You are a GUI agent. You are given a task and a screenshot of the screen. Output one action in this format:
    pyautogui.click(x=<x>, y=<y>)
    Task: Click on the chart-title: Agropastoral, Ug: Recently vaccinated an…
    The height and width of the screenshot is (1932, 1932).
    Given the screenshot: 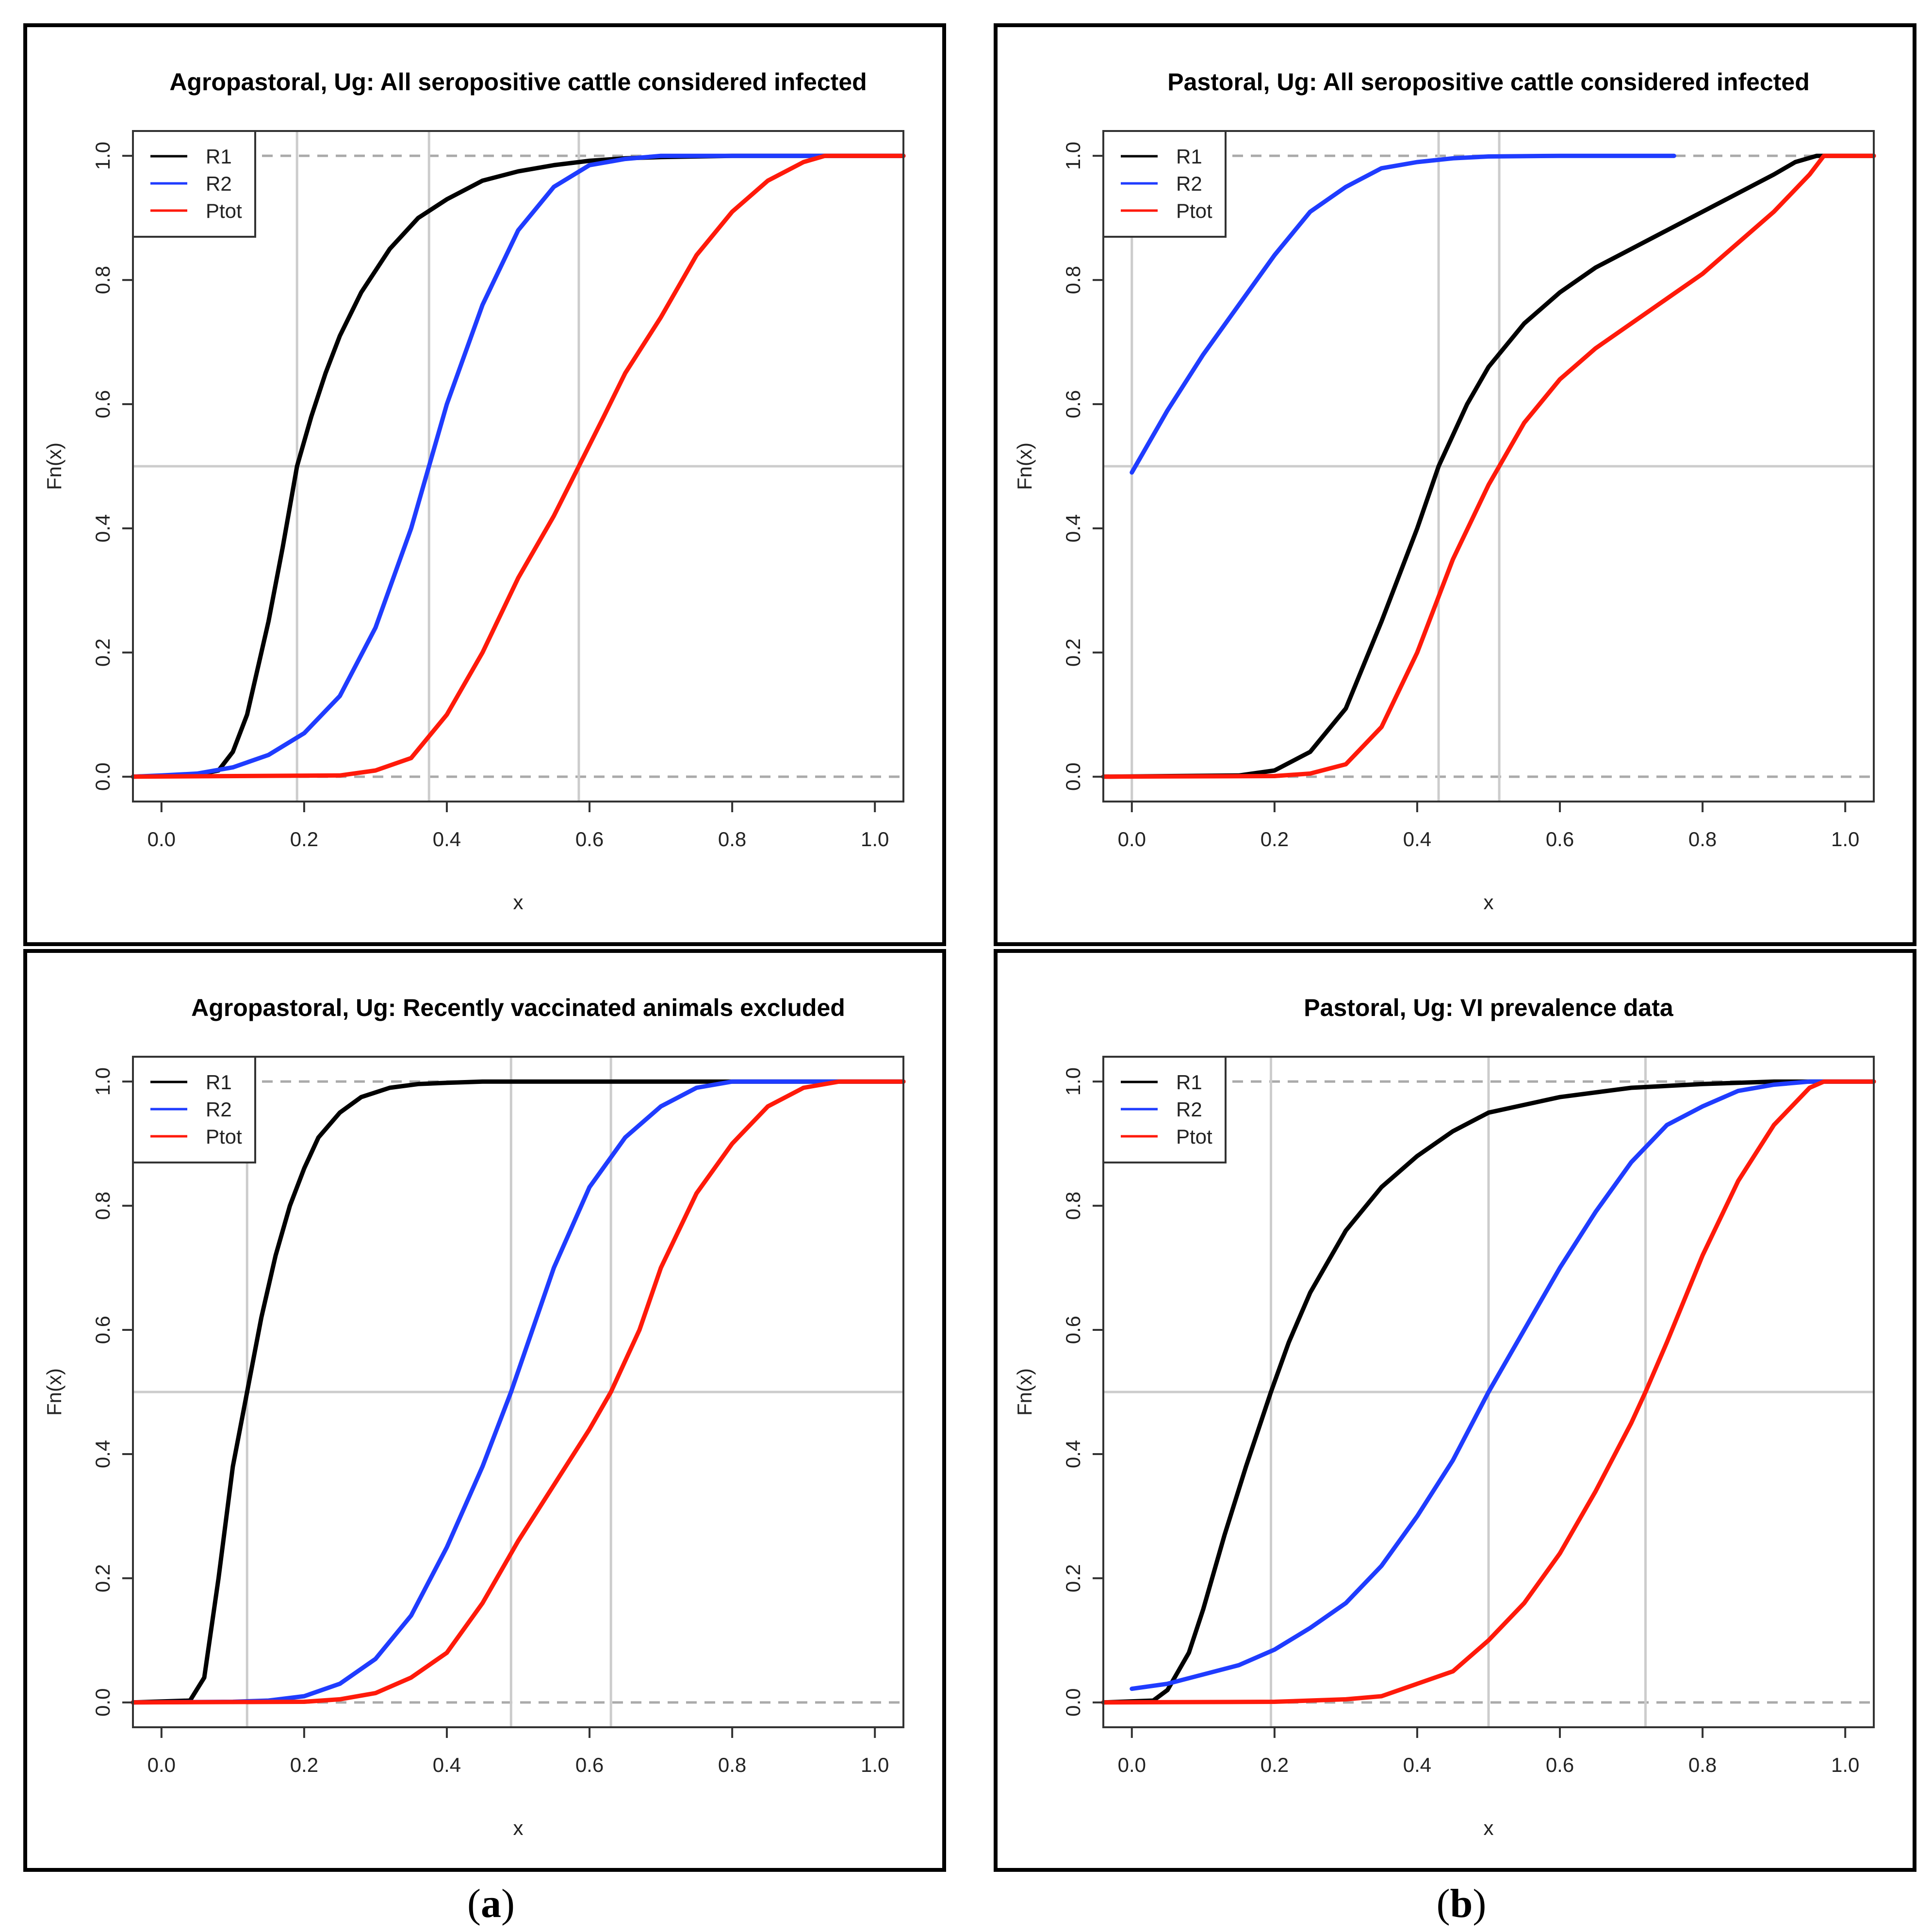 What is the action you would take?
    pyautogui.click(x=518, y=1007)
    